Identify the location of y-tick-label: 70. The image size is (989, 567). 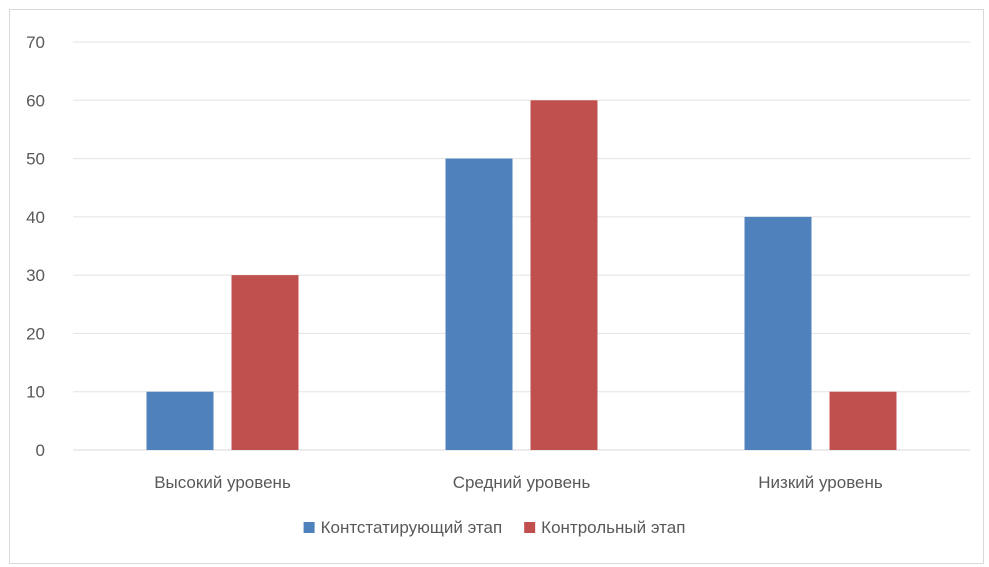
(35, 42).